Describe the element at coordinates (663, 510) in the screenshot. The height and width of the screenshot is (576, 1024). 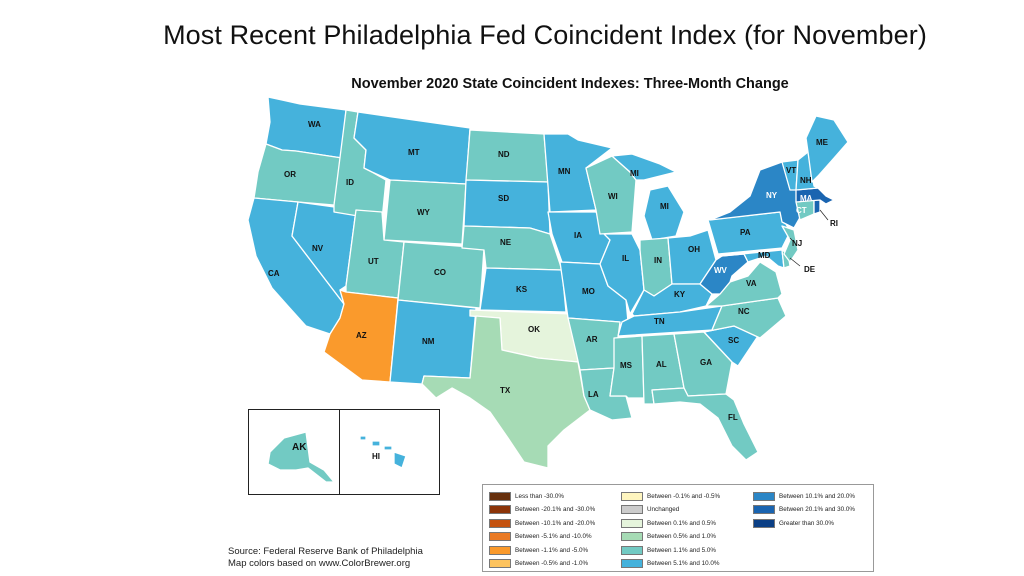
I see `legend-label: Unchanged` at that location.